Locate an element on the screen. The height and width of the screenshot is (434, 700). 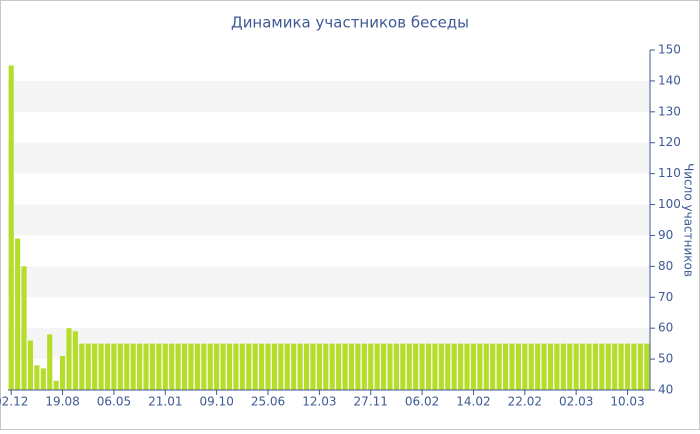
x-tick-label: 14.02 is located at coordinates (473, 402).